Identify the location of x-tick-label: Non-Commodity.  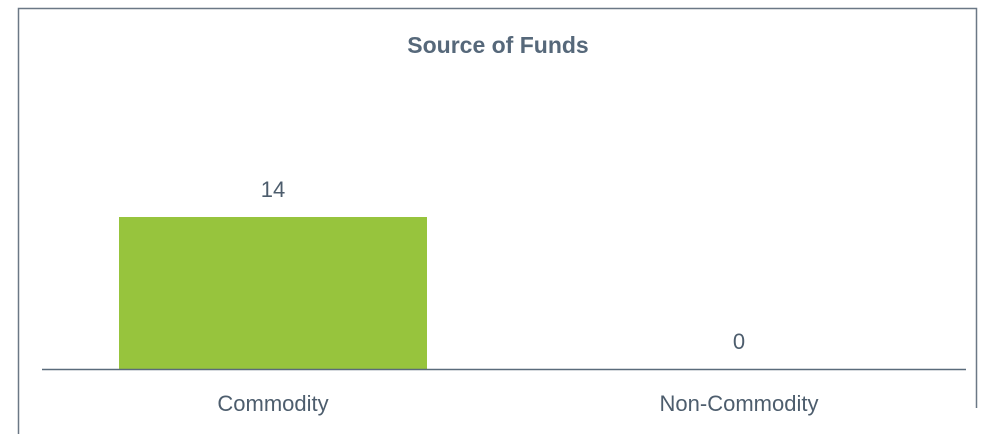
(739, 403).